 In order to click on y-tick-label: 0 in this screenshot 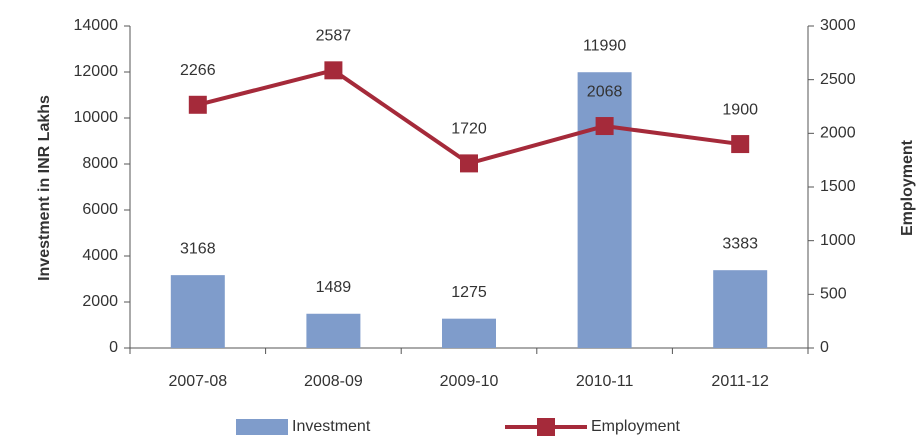, I will do `click(113, 347)`.